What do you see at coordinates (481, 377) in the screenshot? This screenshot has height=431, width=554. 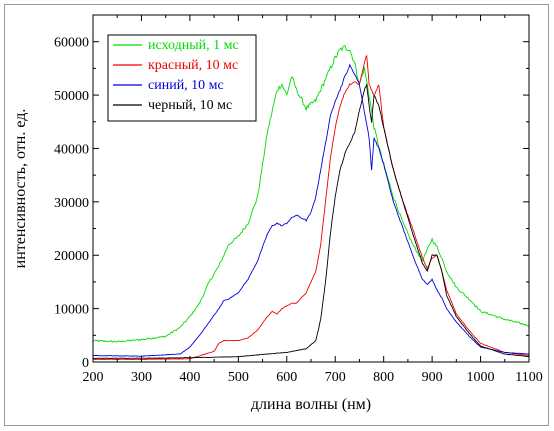 I see `x-tick-label: 1000` at bounding box center [481, 377].